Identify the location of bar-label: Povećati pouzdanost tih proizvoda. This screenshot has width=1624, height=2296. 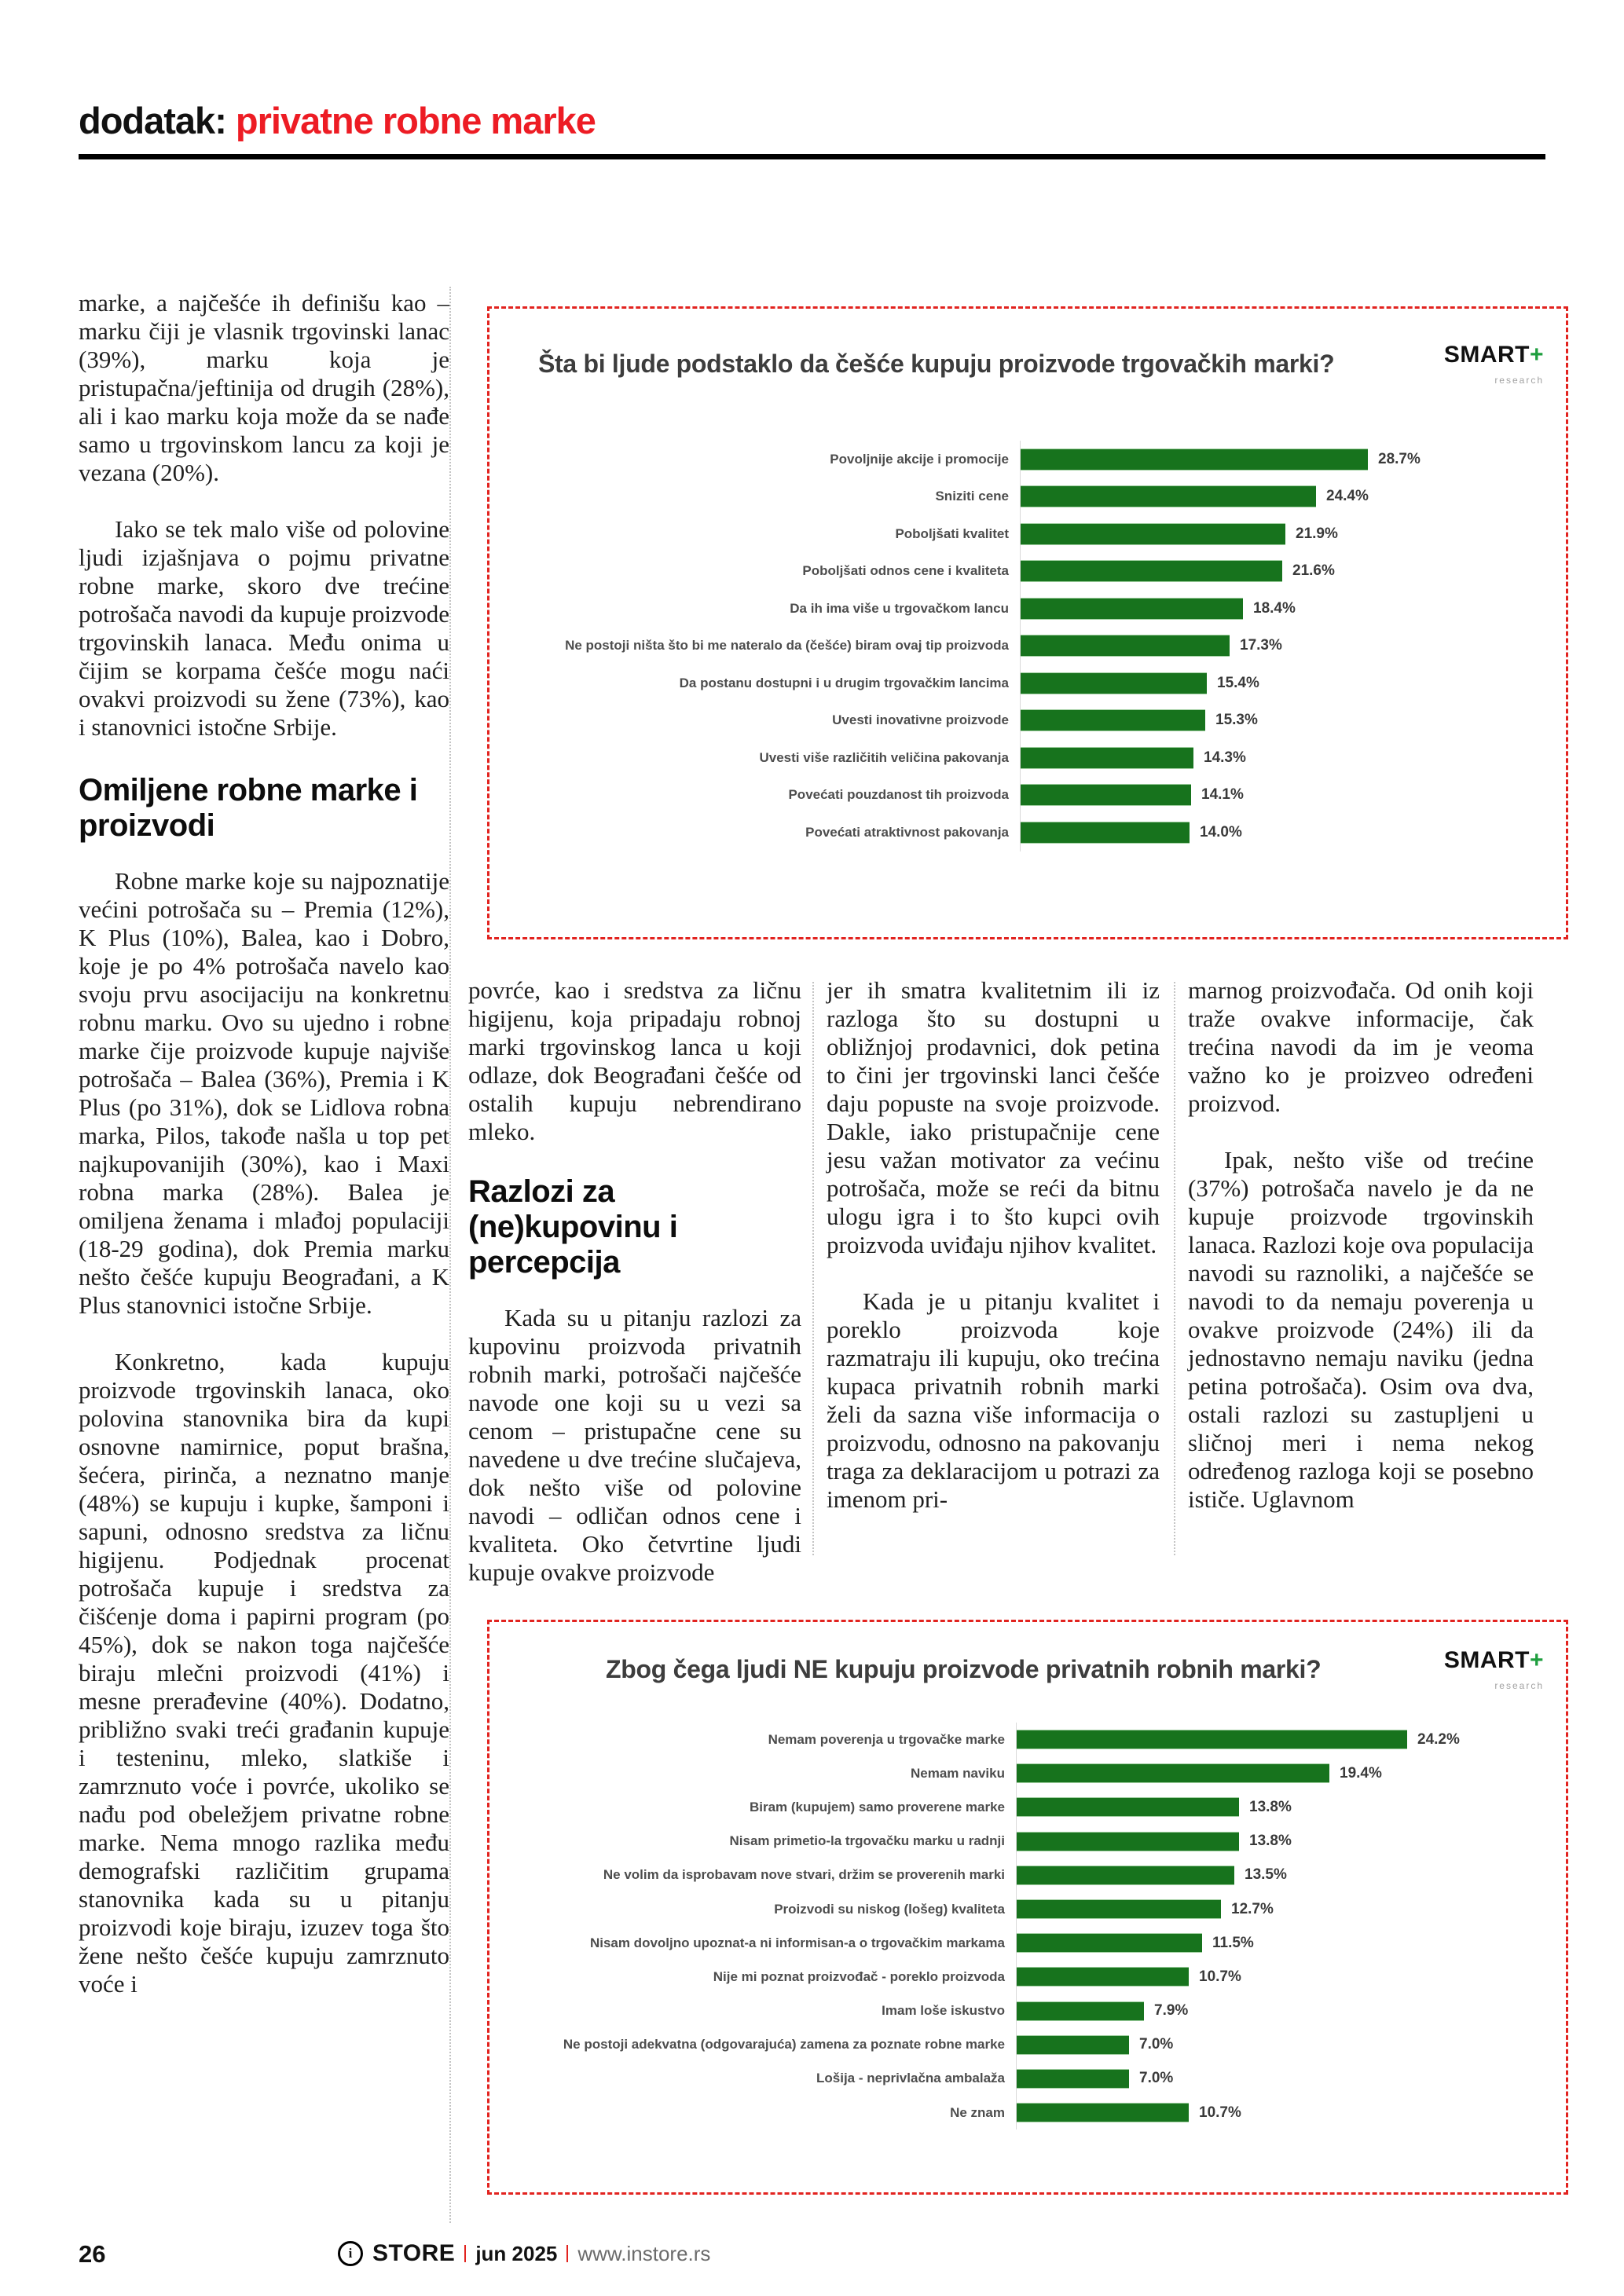
(899, 795).